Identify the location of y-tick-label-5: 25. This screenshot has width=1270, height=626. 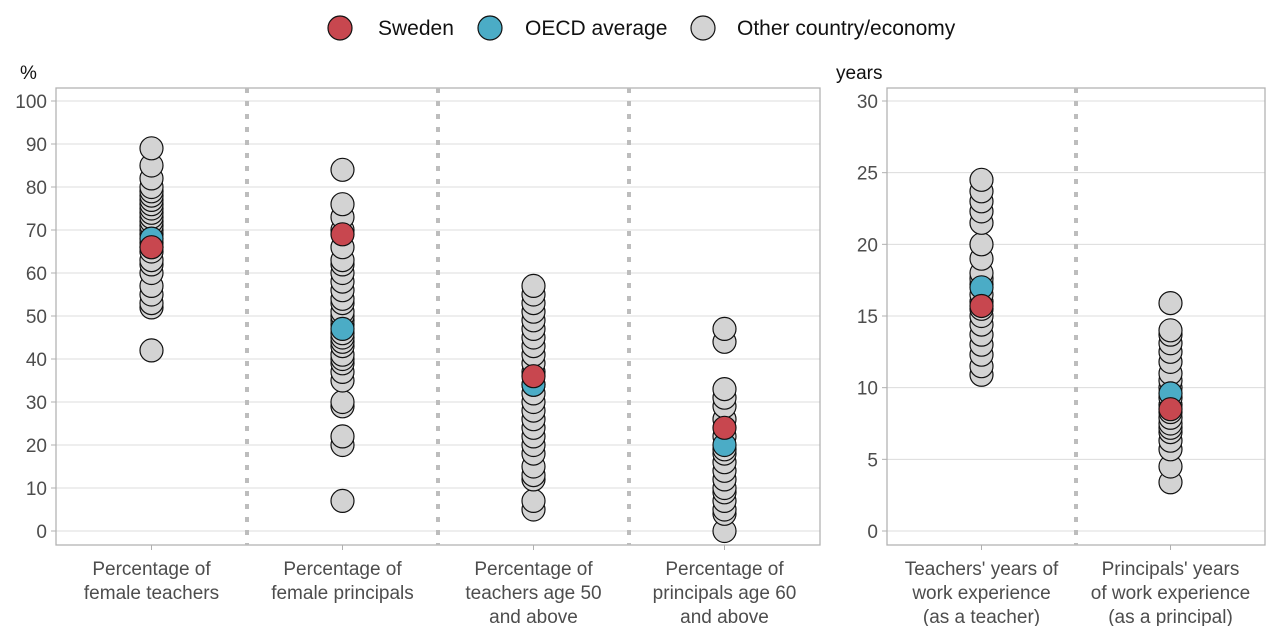
(867, 174).